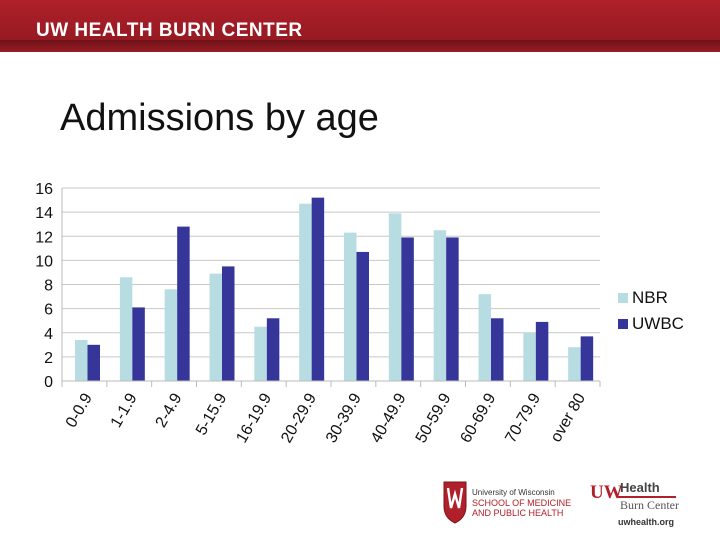 This screenshot has height=540, width=720. What do you see at coordinates (48, 334) in the screenshot?
I see `y-tick-label: 4` at bounding box center [48, 334].